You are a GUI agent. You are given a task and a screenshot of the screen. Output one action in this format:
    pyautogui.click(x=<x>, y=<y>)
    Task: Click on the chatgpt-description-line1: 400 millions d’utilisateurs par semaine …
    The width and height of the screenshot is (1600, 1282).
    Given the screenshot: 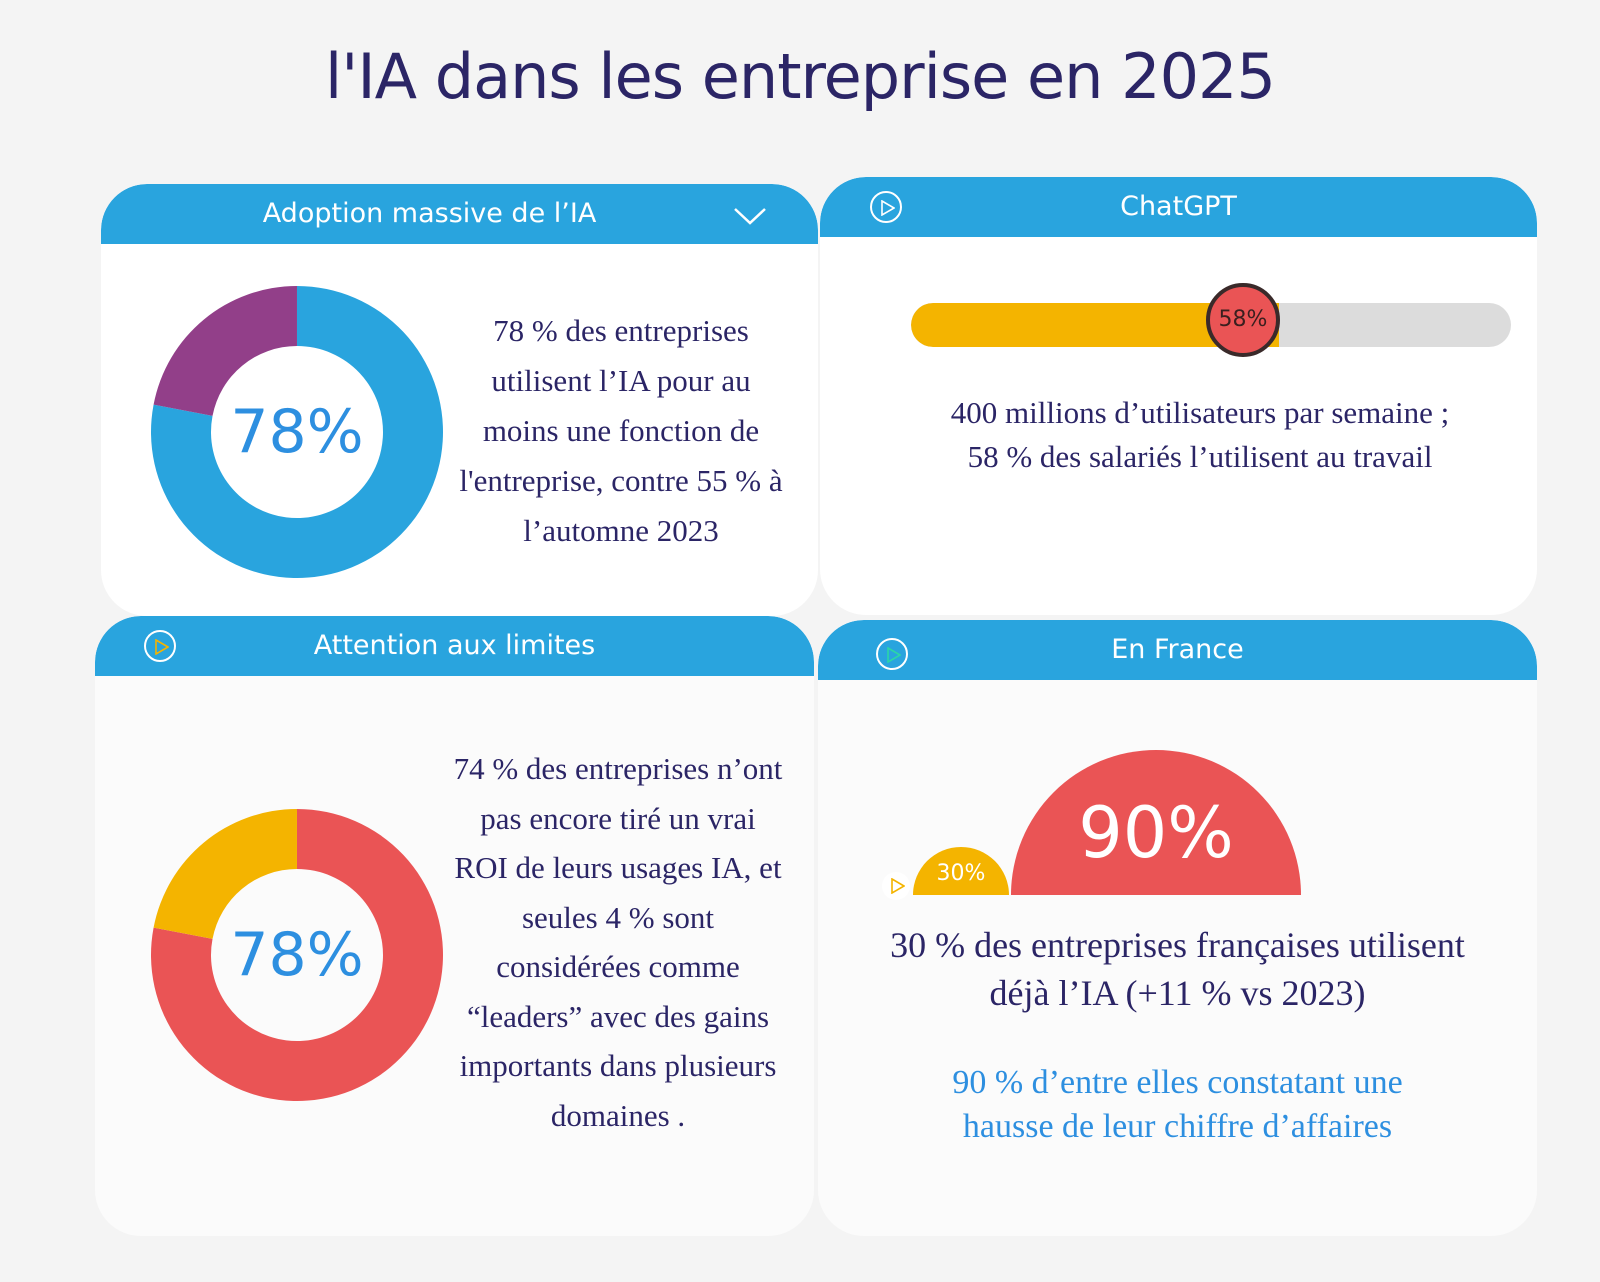 What is the action you would take?
    pyautogui.click(x=1200, y=412)
    